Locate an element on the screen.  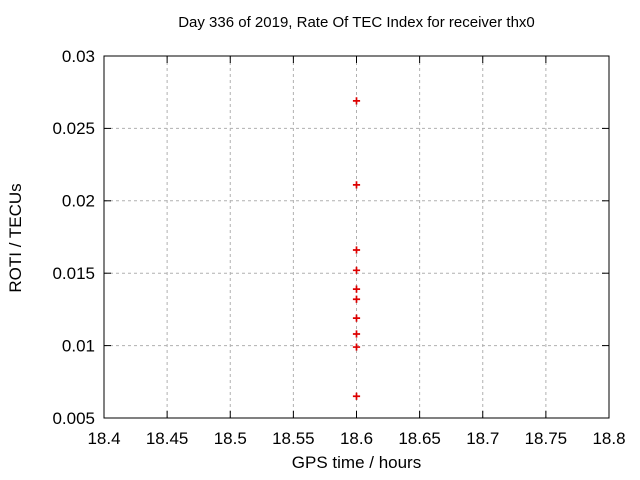
x-tick-label: 18.8 is located at coordinates (608, 438).